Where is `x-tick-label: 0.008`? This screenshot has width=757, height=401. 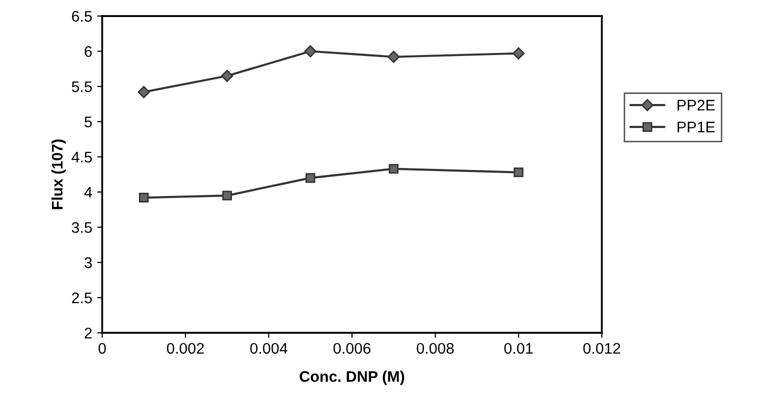 x-tick-label: 0.008 is located at coordinates (435, 348).